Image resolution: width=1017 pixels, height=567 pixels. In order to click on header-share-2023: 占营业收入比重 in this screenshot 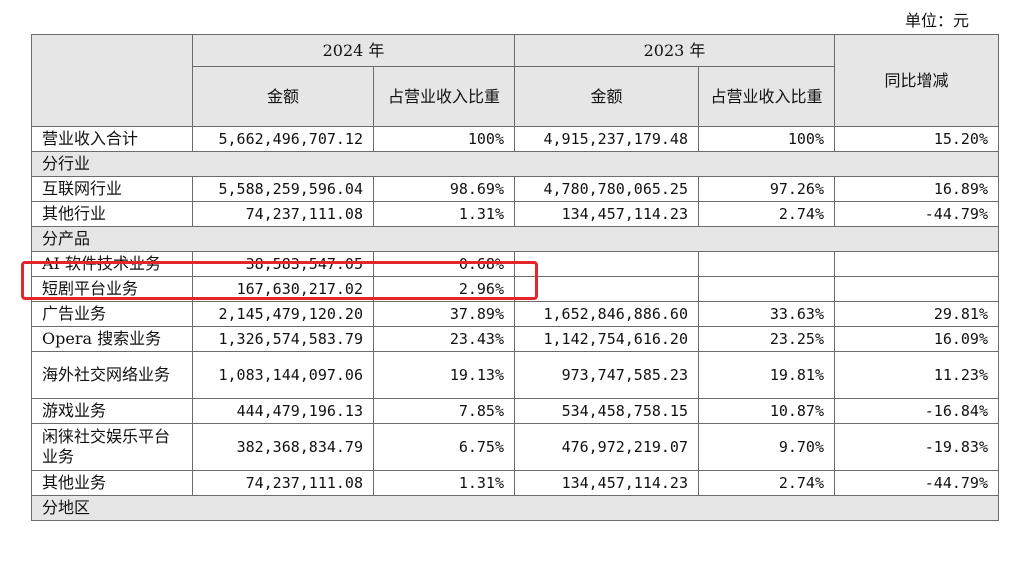, I will do `click(766, 96)`.